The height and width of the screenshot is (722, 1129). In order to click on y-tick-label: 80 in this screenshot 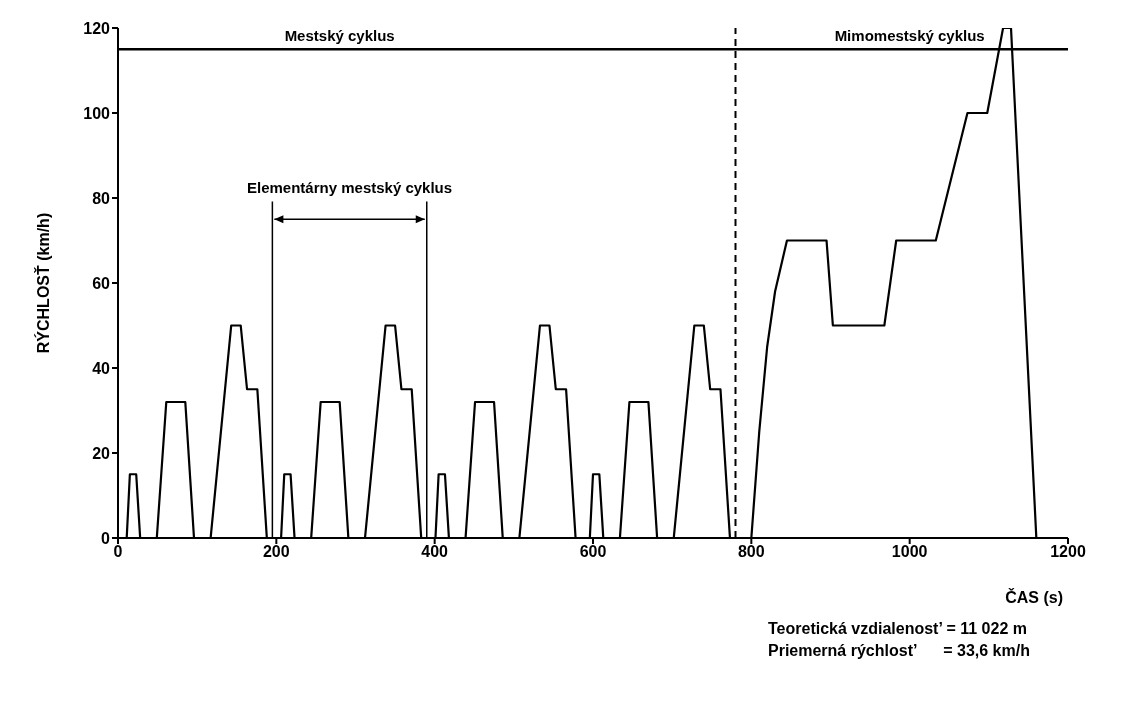, I will do `click(101, 198)`.